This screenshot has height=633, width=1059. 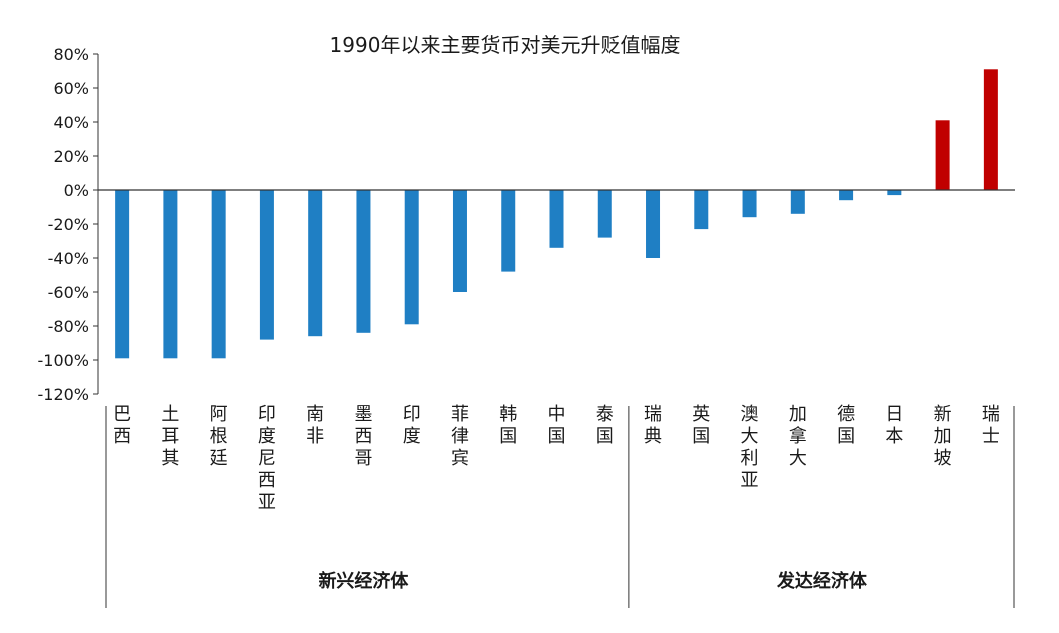 I want to click on y-tick-label: -120%, so click(x=63, y=394).